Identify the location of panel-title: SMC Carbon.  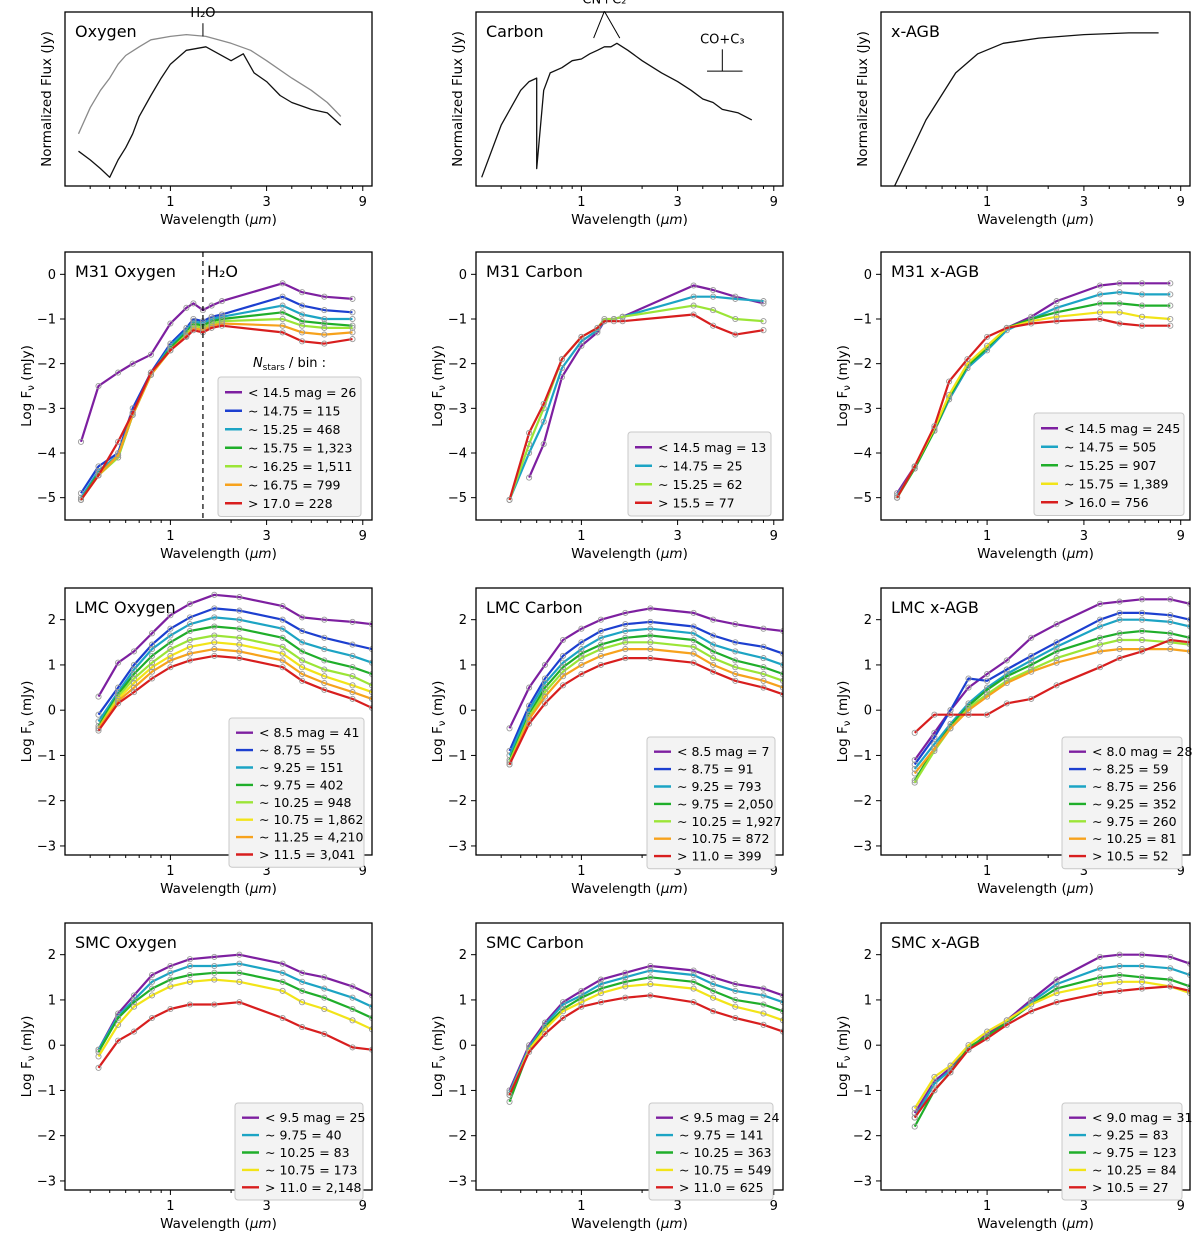
(535, 942).